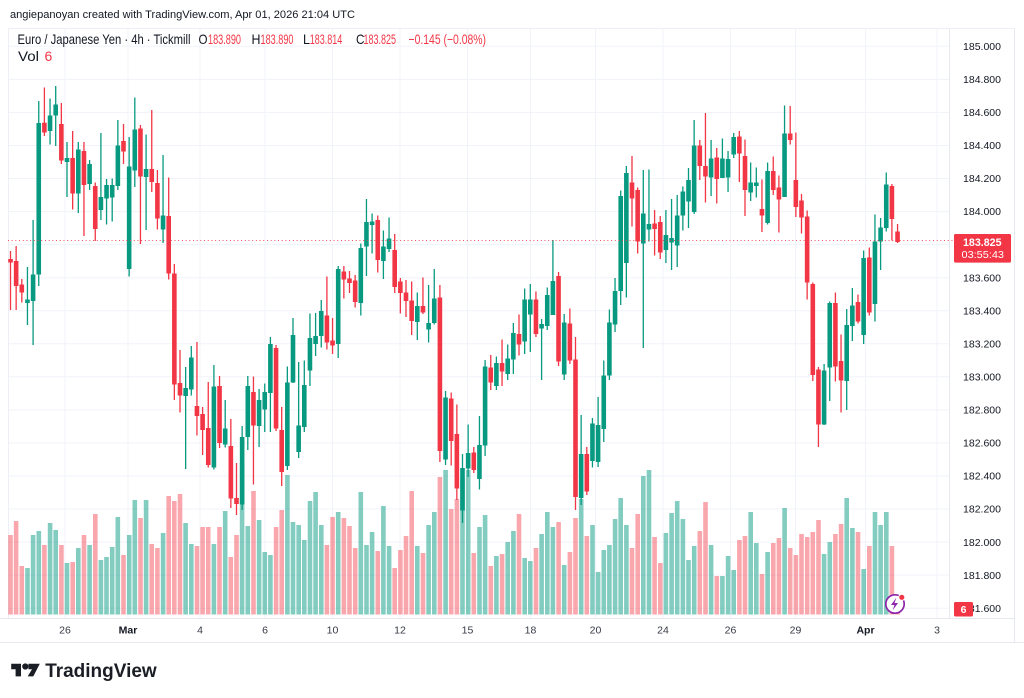 Image resolution: width=1024 pixels, height=698 pixels. Describe the element at coordinates (982, 80) in the screenshot. I see `svg-text: 184.800` at that location.